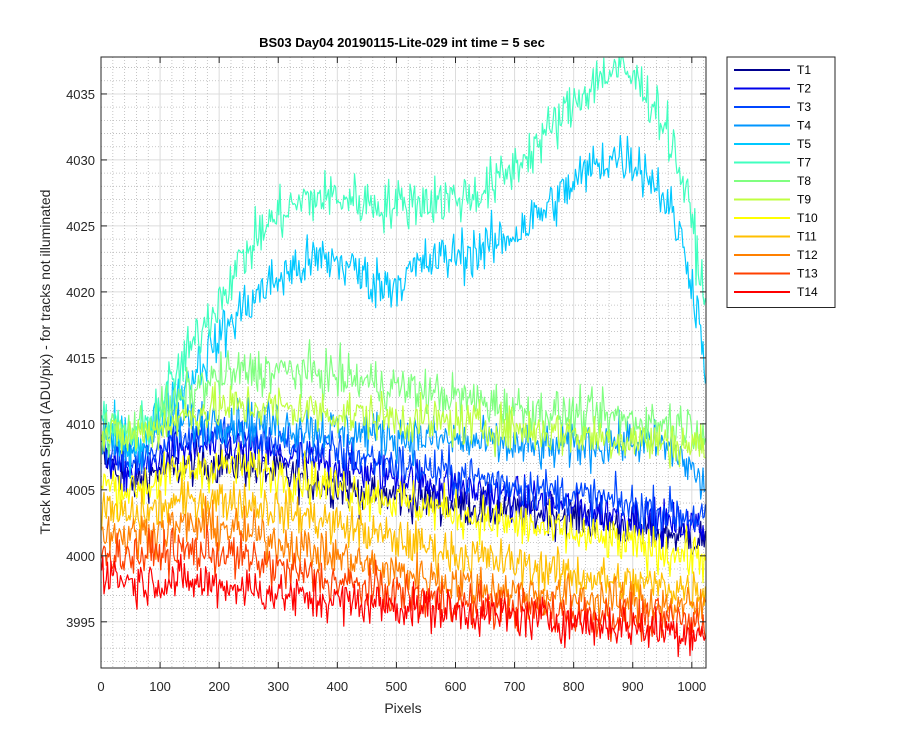 This screenshot has height=750, width=900. What do you see at coordinates (807, 218) in the screenshot?
I see `legend-label-t10: T10` at bounding box center [807, 218].